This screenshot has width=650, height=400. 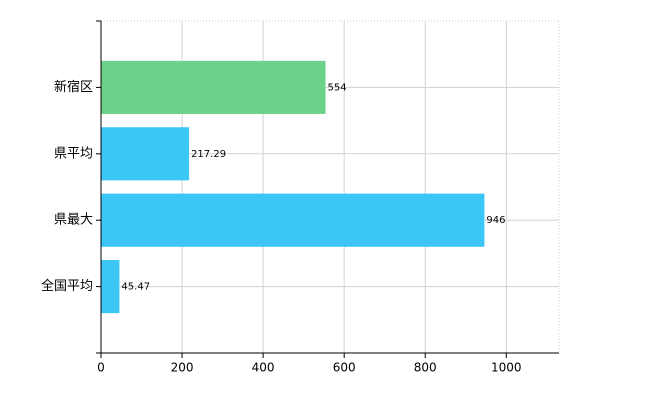 What do you see at coordinates (263, 368) in the screenshot?
I see `x-tick-label: 400` at bounding box center [263, 368].